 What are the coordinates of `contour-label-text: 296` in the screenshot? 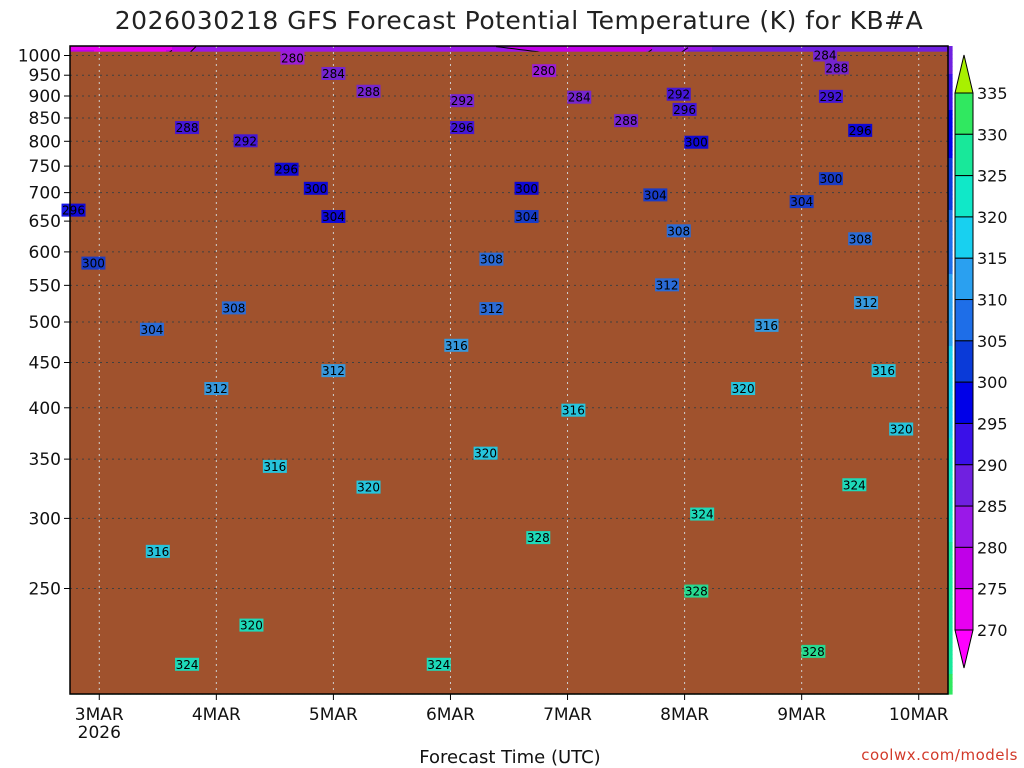 It's located at (462, 128).